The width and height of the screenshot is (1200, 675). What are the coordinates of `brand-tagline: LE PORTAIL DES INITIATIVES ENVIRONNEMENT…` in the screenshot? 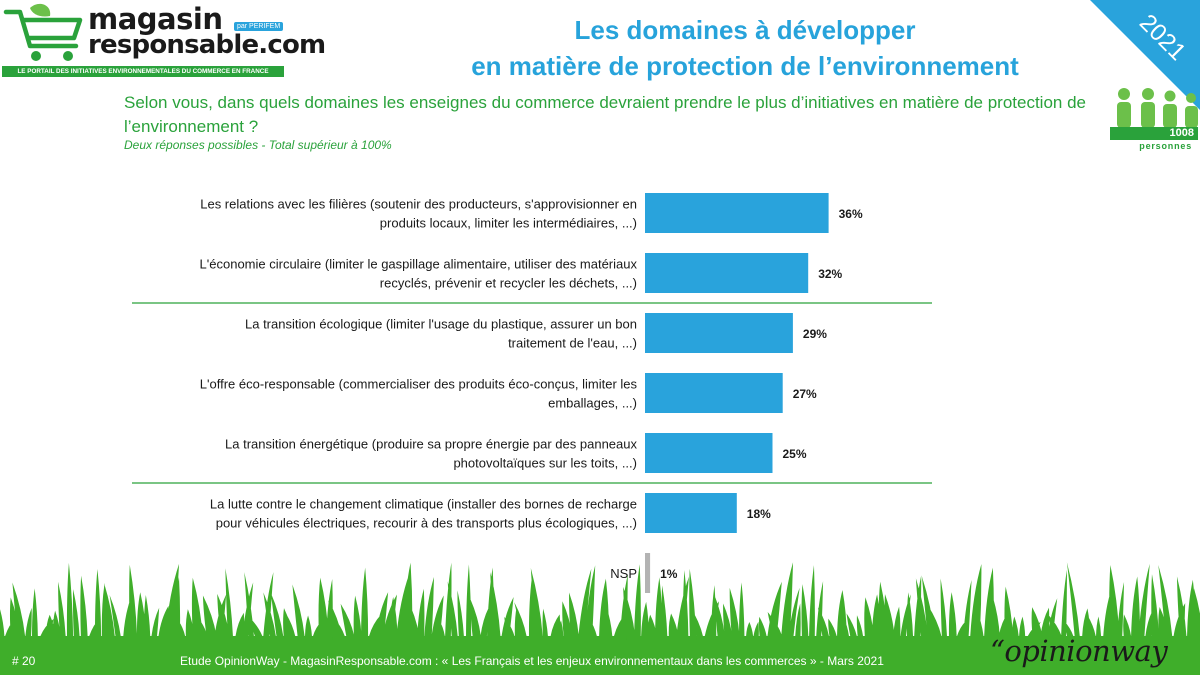 It's located at (143, 71).